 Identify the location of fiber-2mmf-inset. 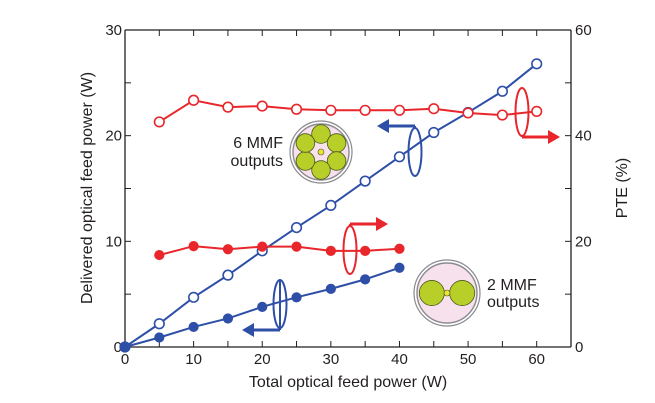
(447, 293).